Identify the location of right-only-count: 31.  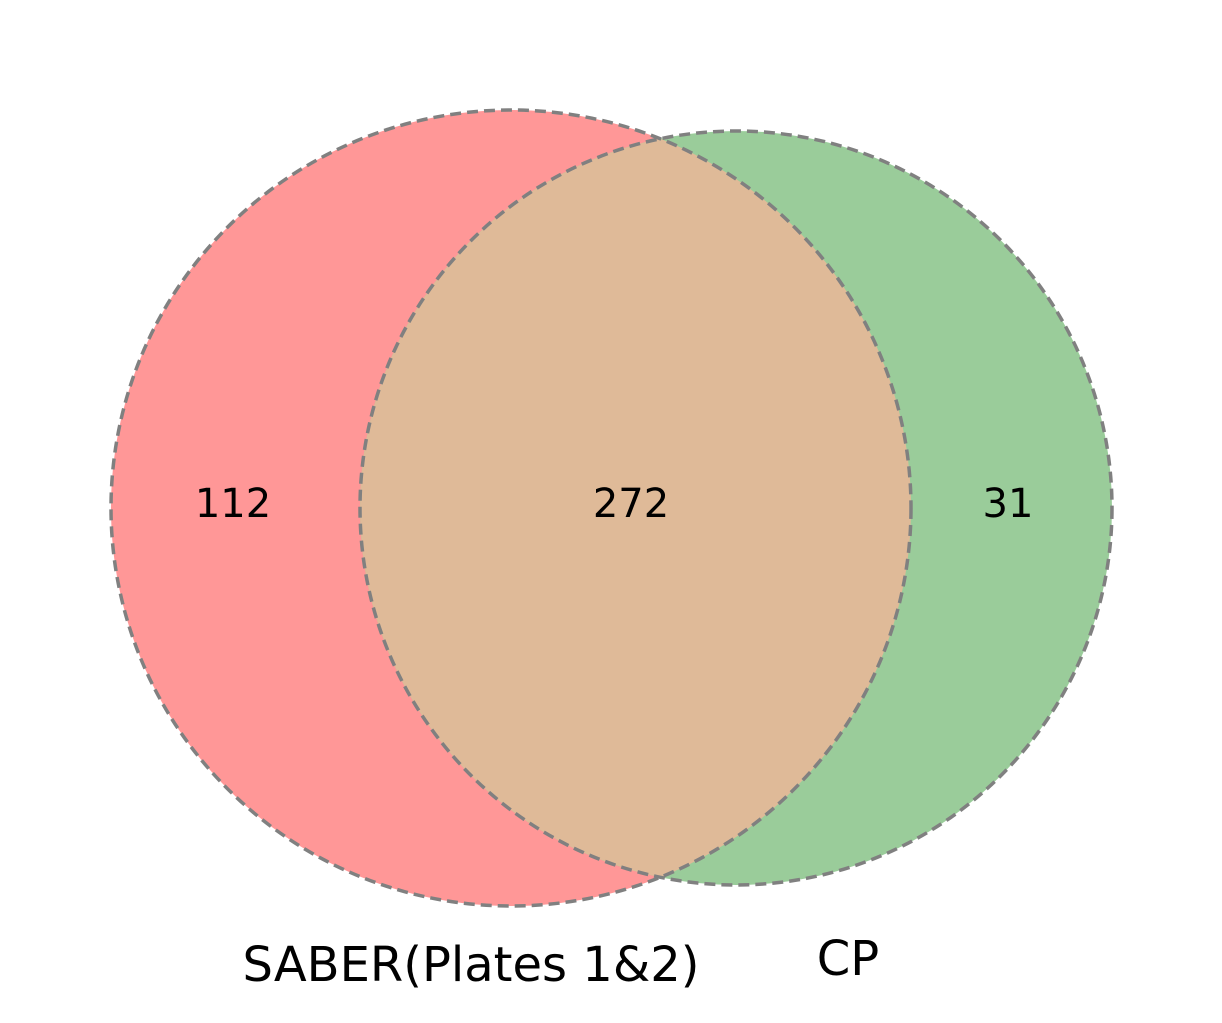
(1008, 504).